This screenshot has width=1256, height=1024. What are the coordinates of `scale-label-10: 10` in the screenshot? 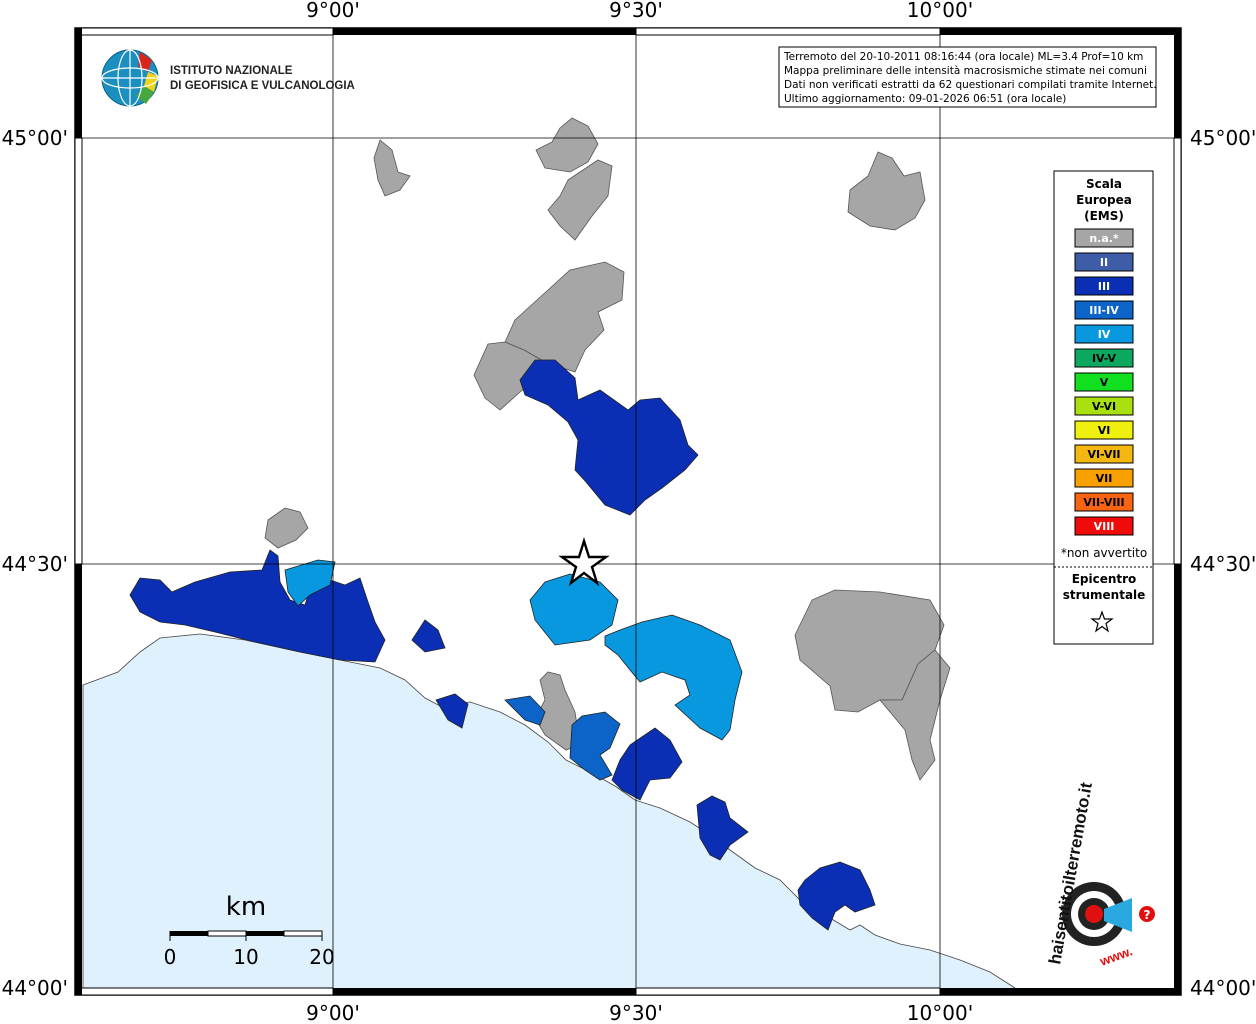 It's located at (245, 957).